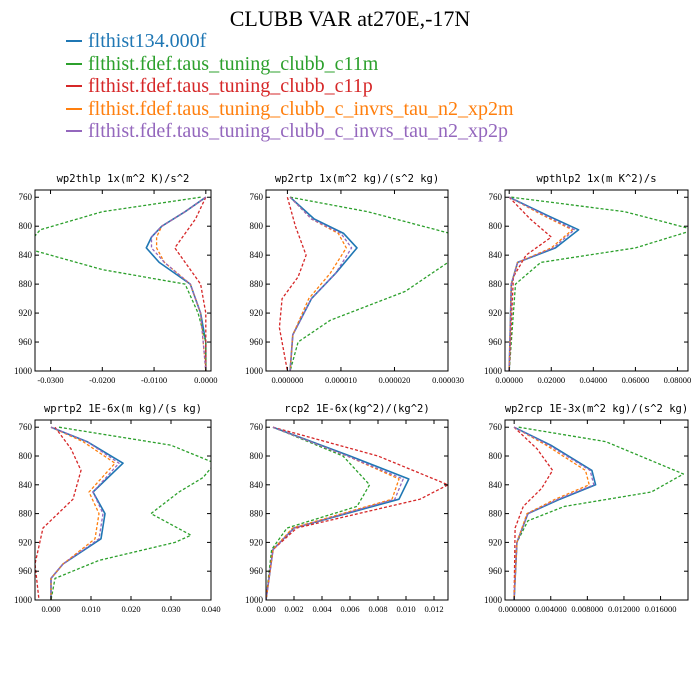 The image size is (700, 700). I want to click on x-tick-label: 0.030, so click(170, 609).